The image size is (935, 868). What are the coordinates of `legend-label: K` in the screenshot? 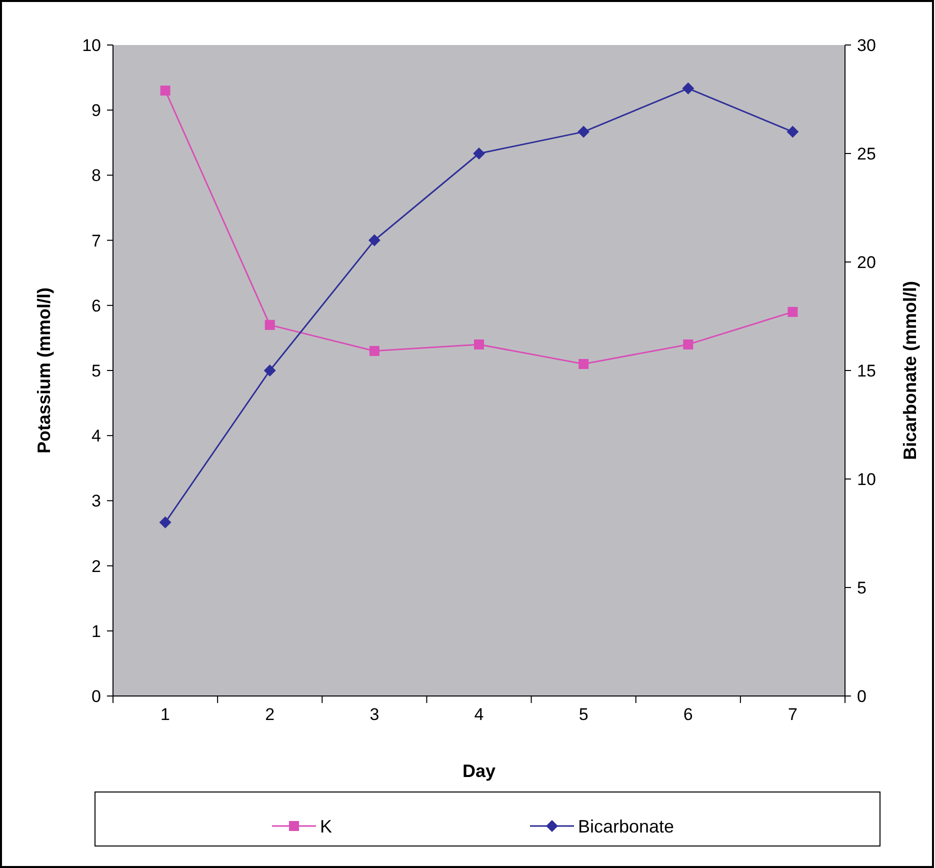 It's located at (326, 826).